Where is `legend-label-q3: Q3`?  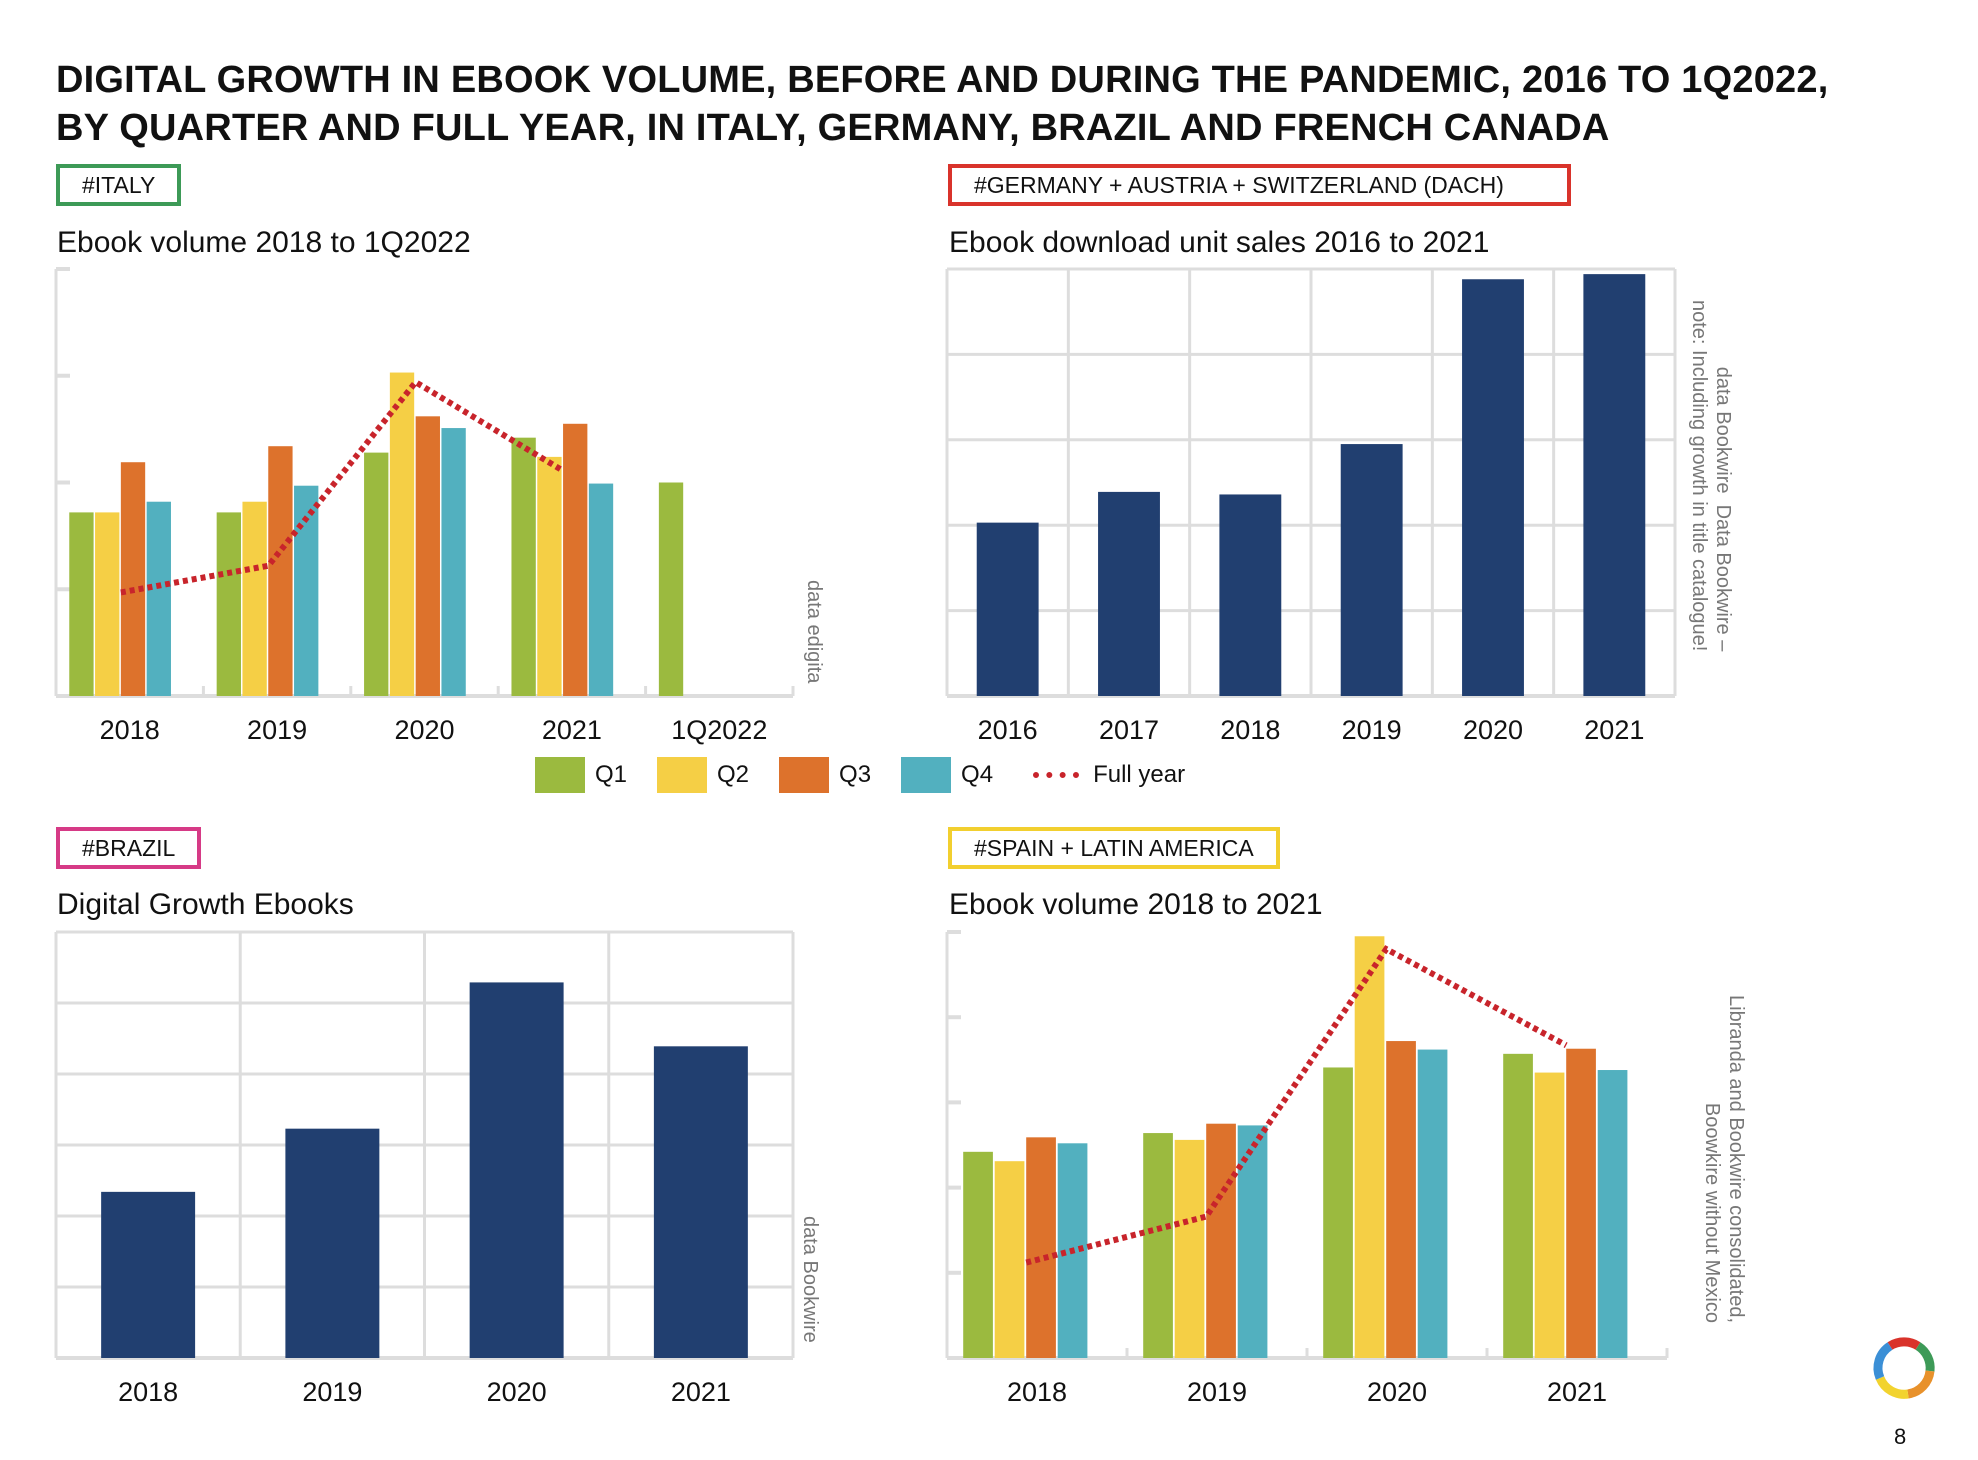
legend-label-q3: Q3 is located at coordinates (855, 774).